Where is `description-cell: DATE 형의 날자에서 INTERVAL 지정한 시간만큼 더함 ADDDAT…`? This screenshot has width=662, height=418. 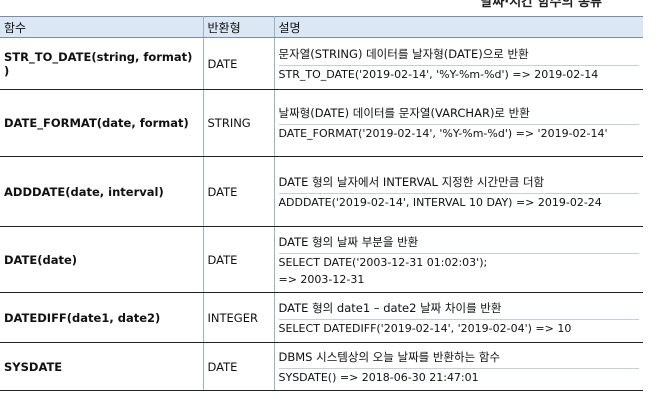 description-cell: DATE 형의 날자에서 INTERVAL 지정한 시간만큼 더함 ADDDAT… is located at coordinates (458, 191).